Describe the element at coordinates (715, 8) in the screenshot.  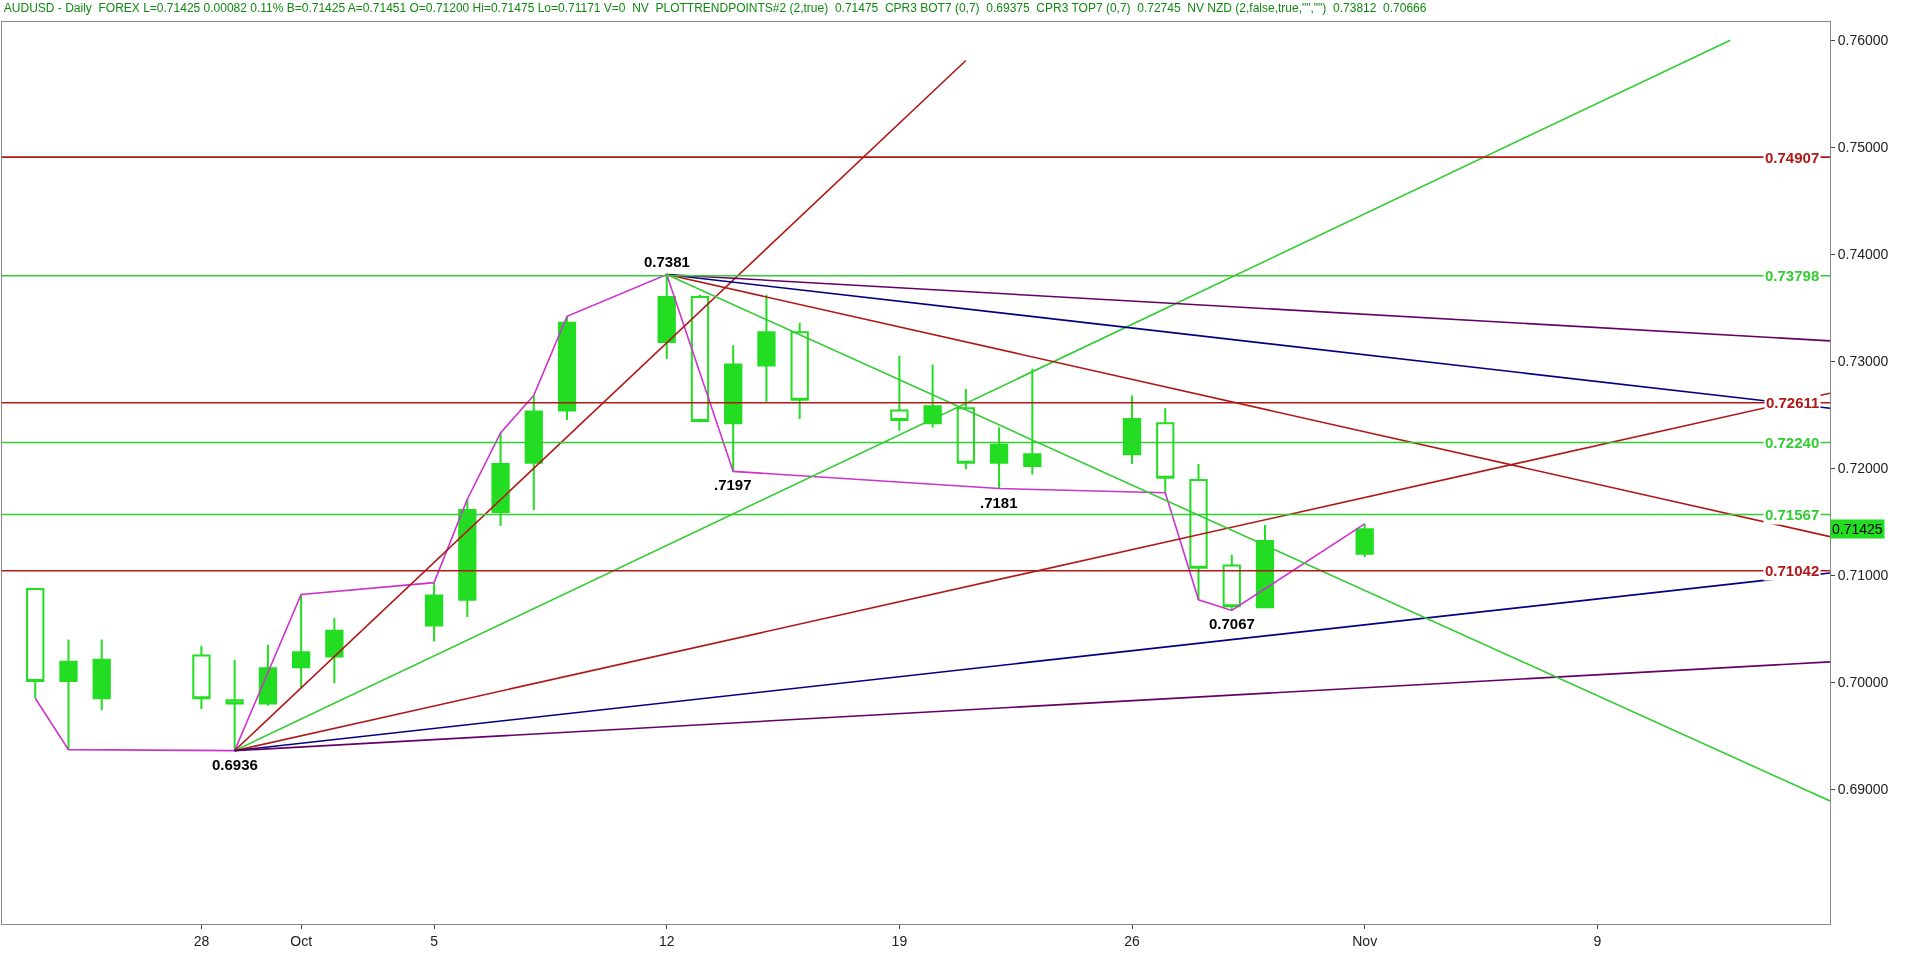
I see `chart-title: AUDUSD - Daily FOREX L=0.71425 0.00082 0.11% B=0.71425 A=0.71451 O=0.71200 Hi=0.71475 Lo=0.71171 V=0 NV PLOTTRENDPOINTS#2 (2,true) 0.71475 CPR3 BOT7 (0,7) 0.69375 CPR3 TOP7 (0,7) 0.72745 NV NZD (2,false,true,"","") 0.73812 0.70666` at that location.